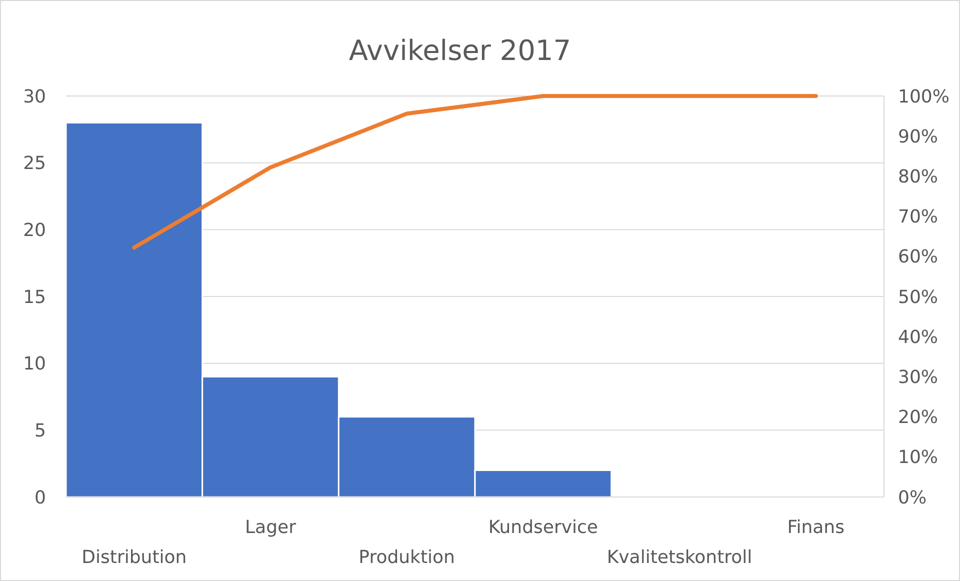 This screenshot has width=960, height=581. I want to click on y2-tick-label: 70%, so click(918, 217).